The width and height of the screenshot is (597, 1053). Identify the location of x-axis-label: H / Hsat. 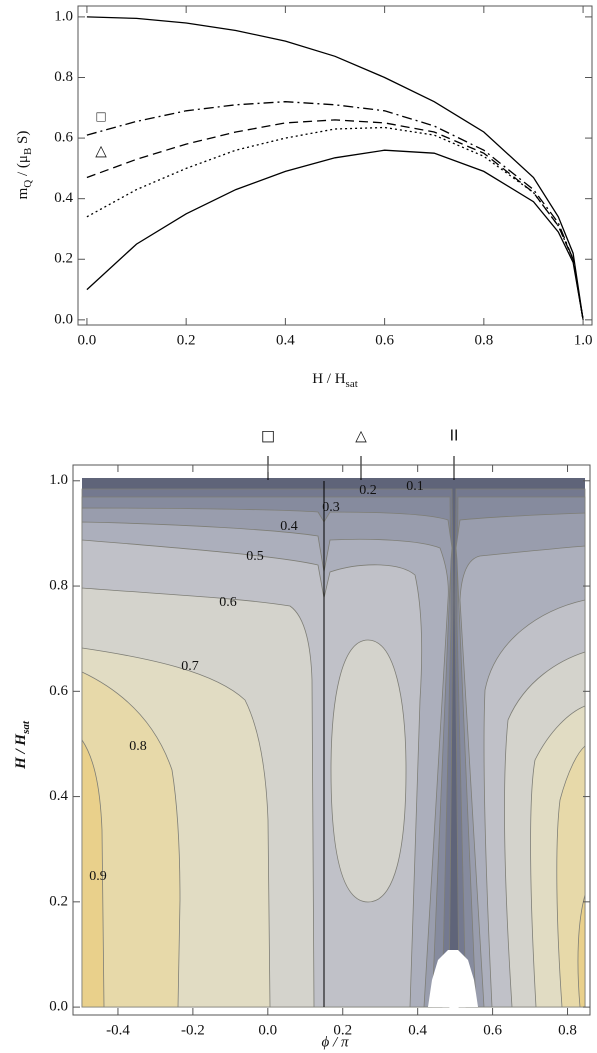
(335, 380).